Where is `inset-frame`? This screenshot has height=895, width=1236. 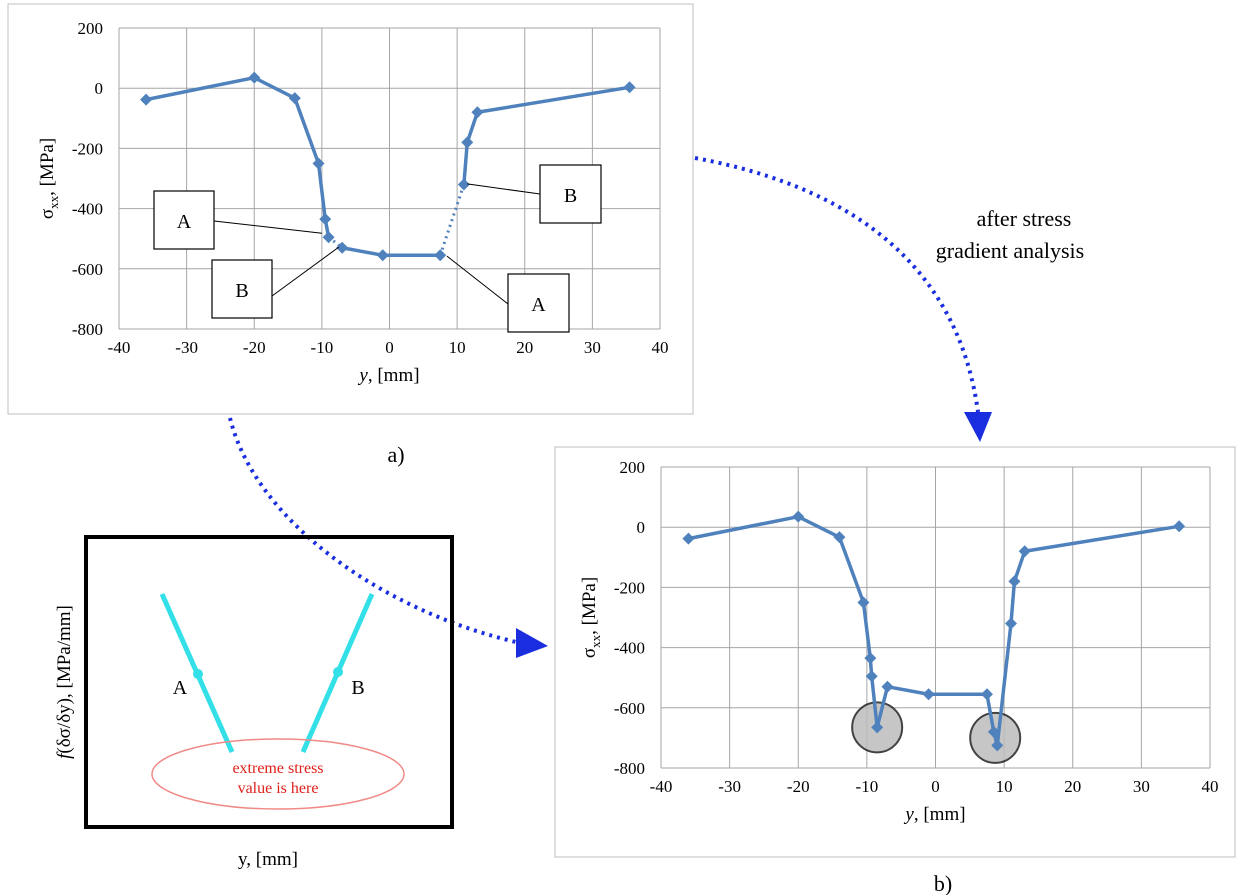 inset-frame is located at coordinates (269, 682).